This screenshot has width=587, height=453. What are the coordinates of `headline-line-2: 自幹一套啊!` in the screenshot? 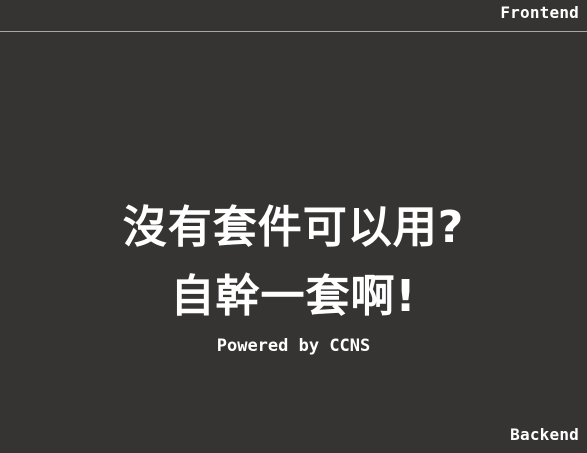 It's located at (293, 296).